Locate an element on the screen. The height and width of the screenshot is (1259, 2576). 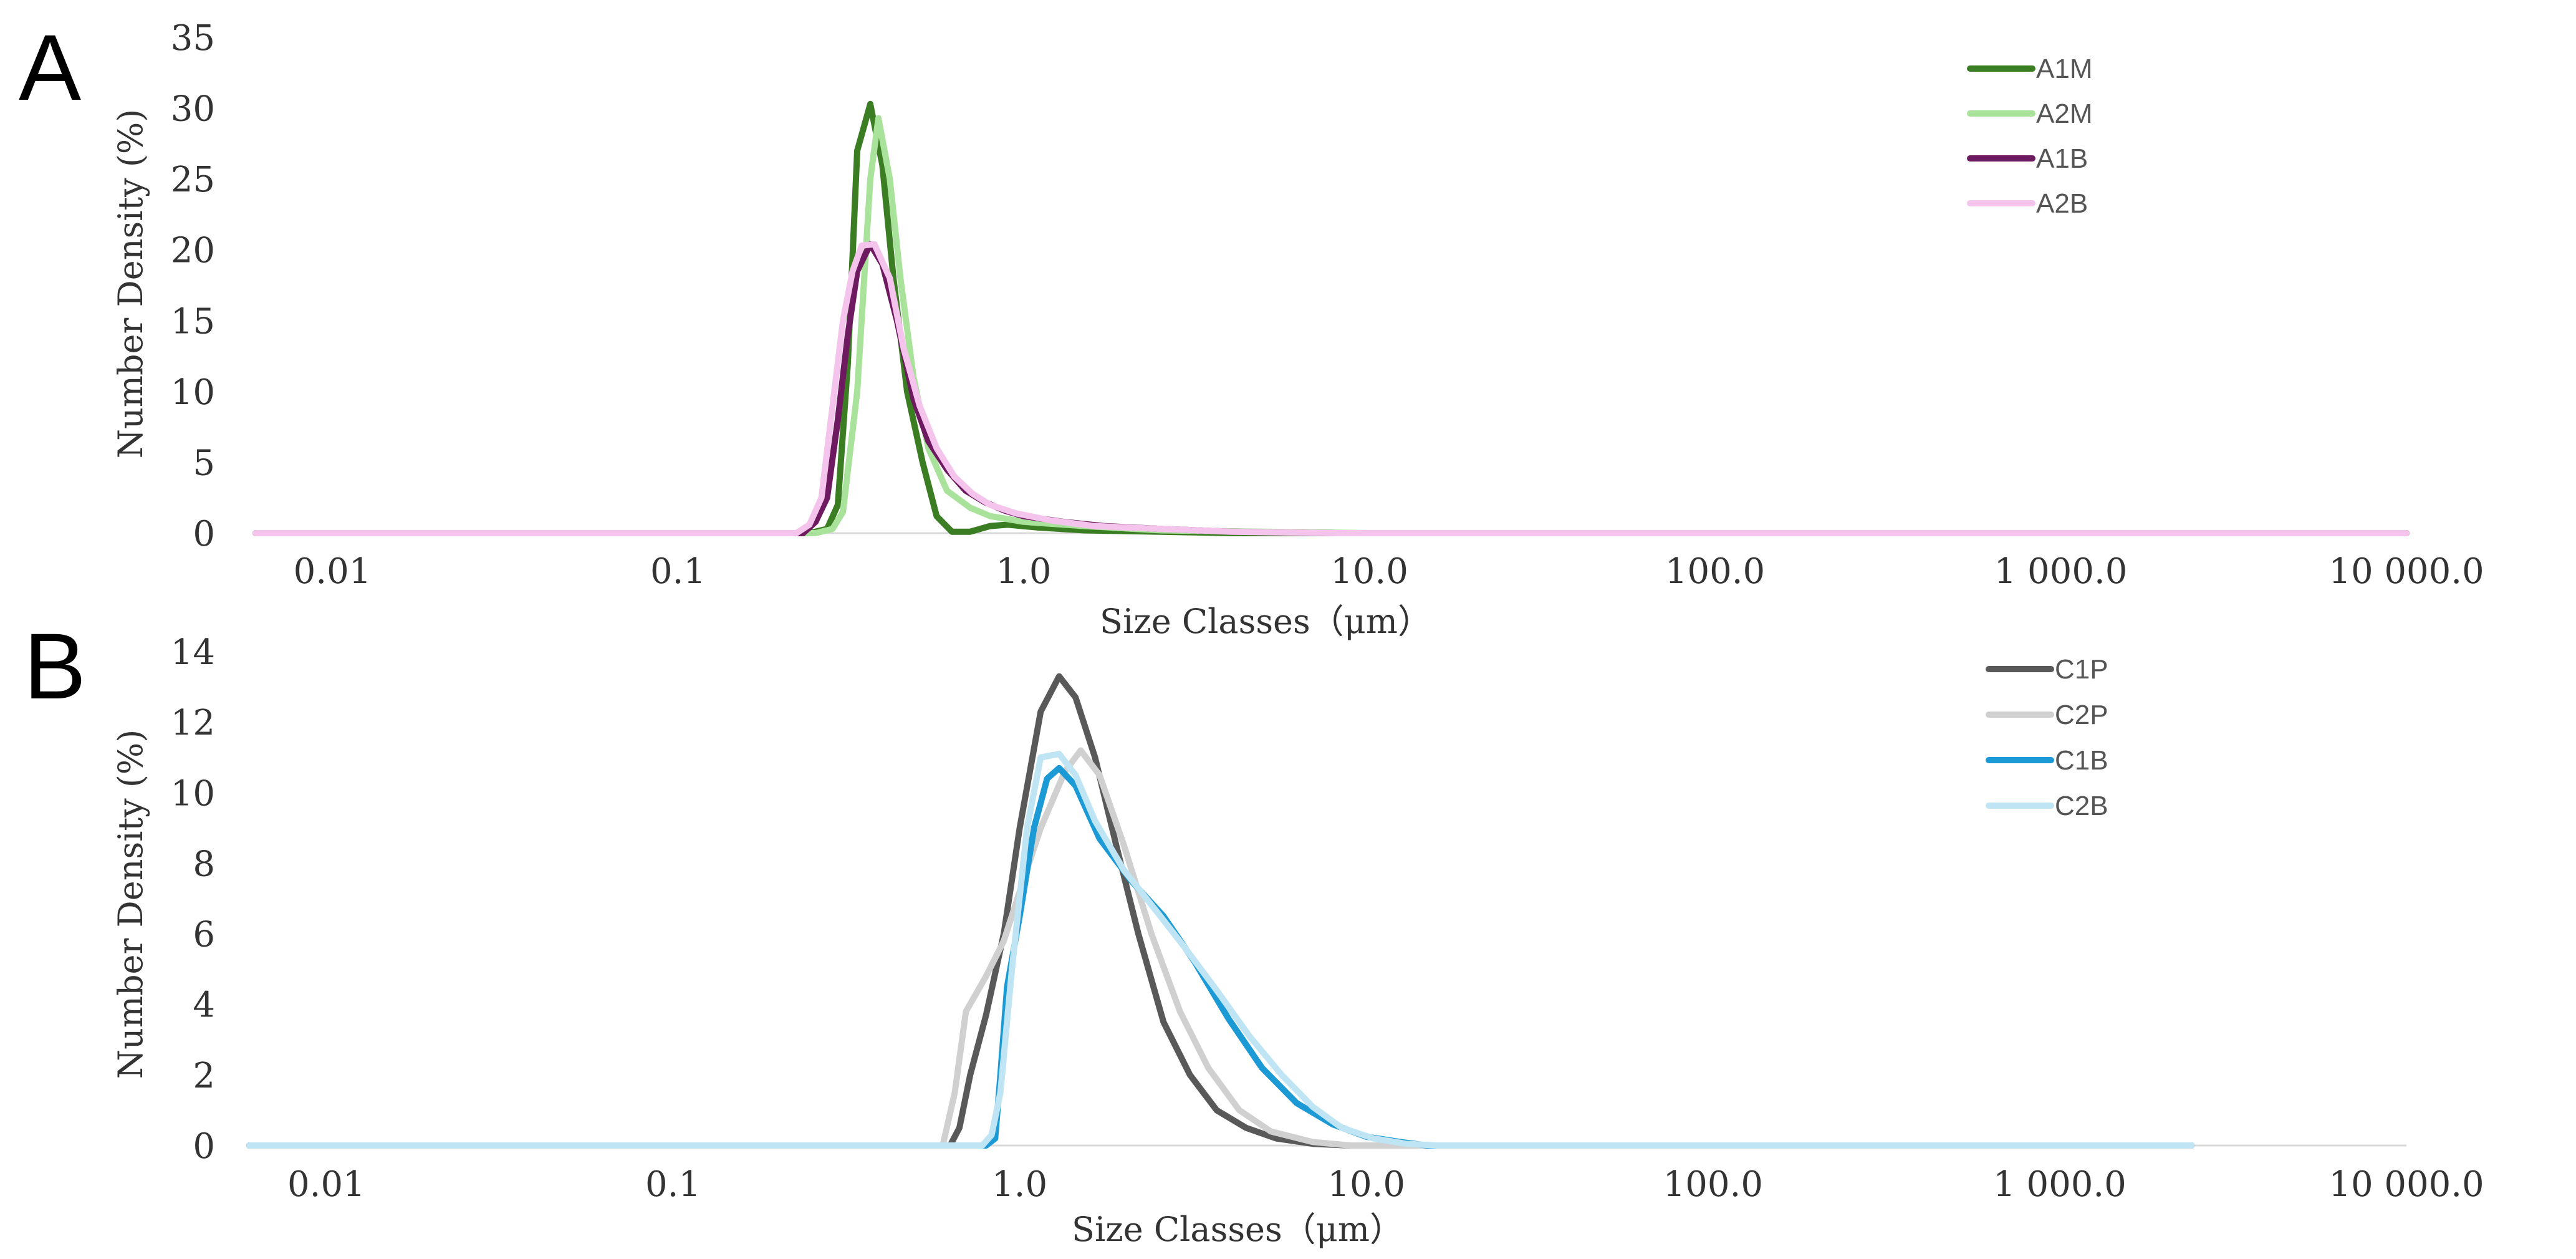
panel-a-y-tick-label: 15 is located at coordinates (193, 322).